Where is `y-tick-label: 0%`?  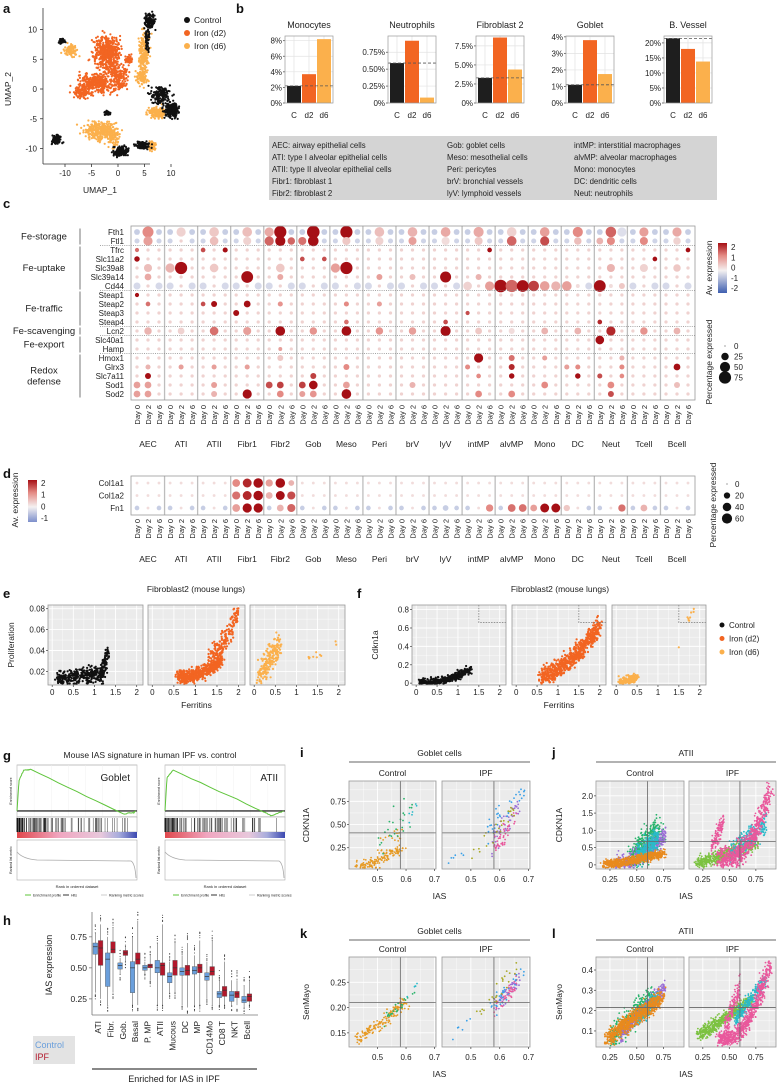
y-tick-label: 0% is located at coordinates (379, 103).